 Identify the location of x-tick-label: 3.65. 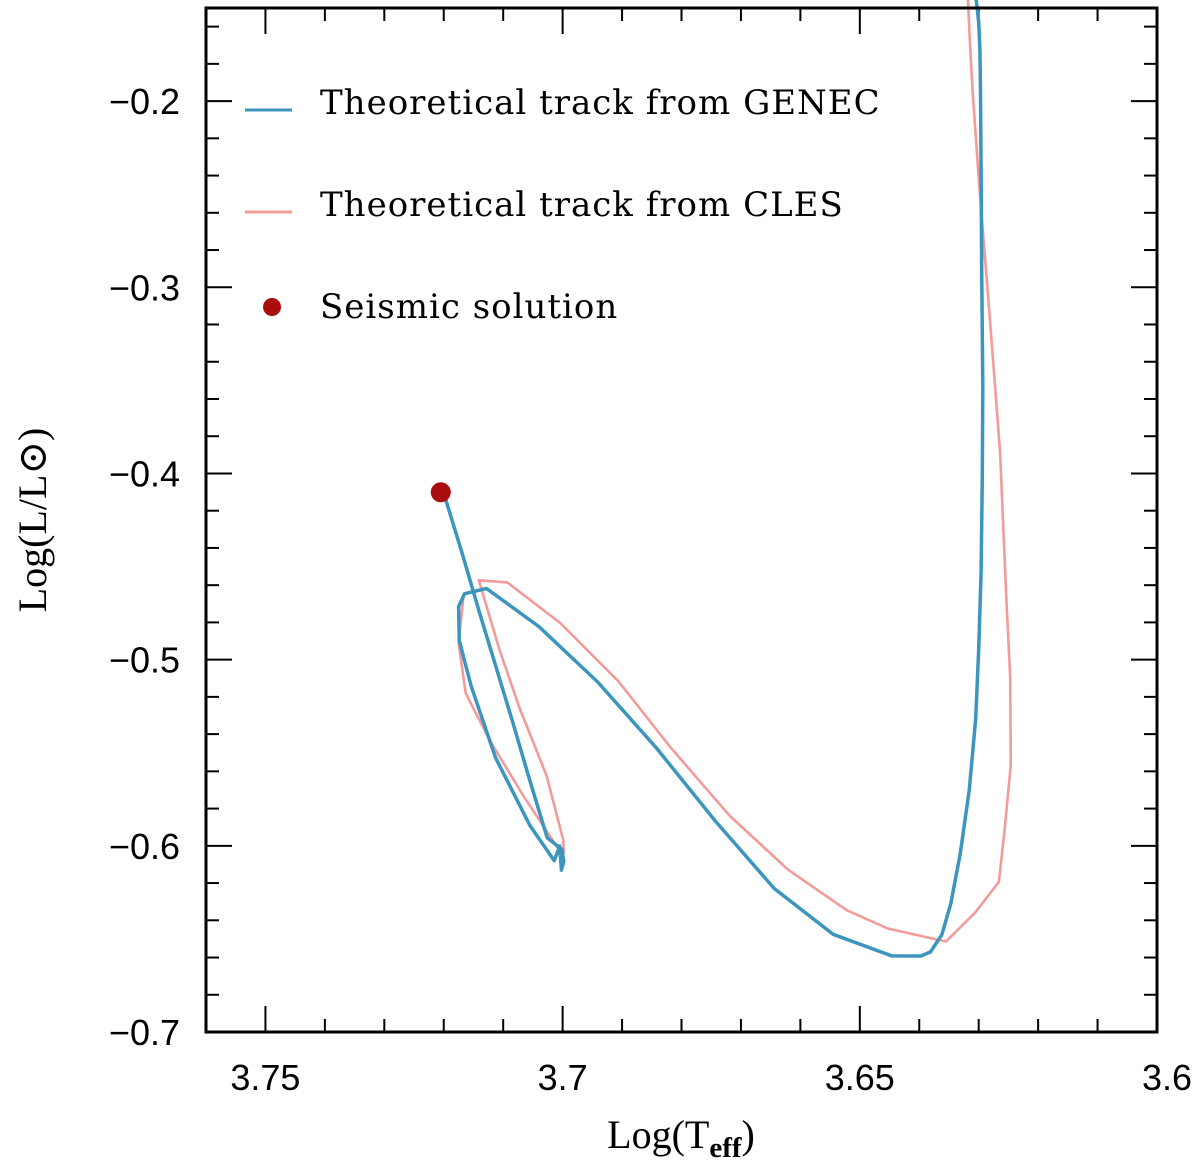
(860, 1077).